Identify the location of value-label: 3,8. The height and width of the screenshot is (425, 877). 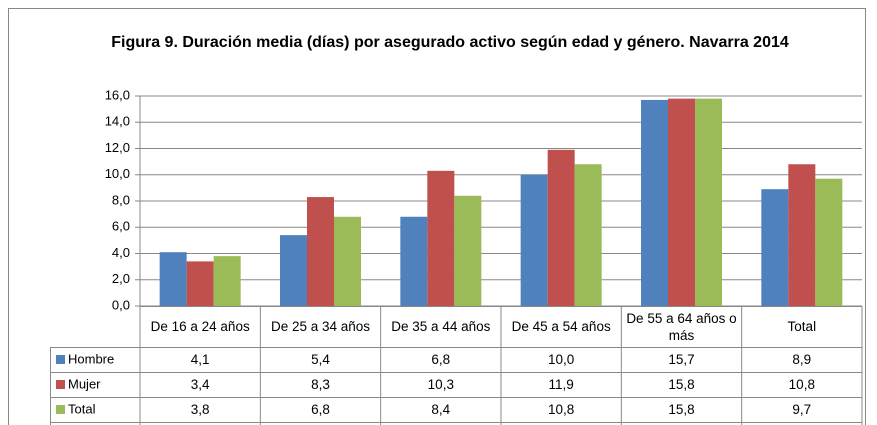
(200, 409).